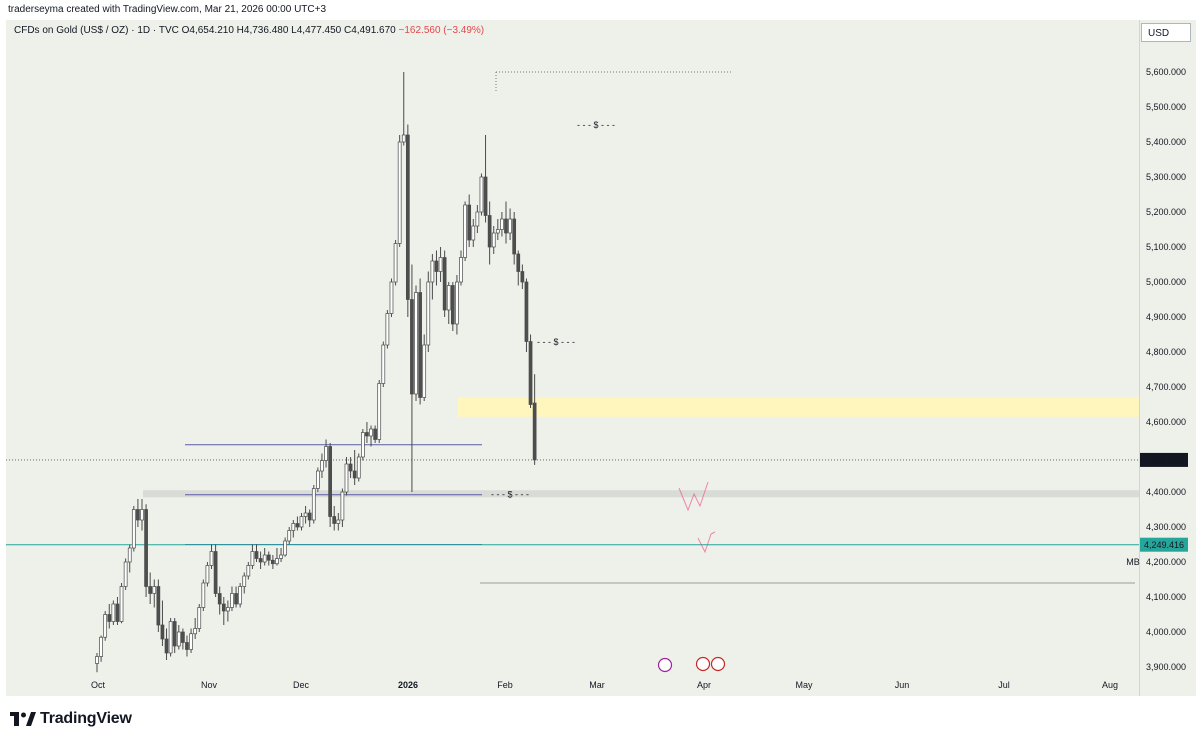 The height and width of the screenshot is (740, 1200). Describe the element at coordinates (23, 719) in the screenshot. I see `tradingview-logo-icon` at that location.